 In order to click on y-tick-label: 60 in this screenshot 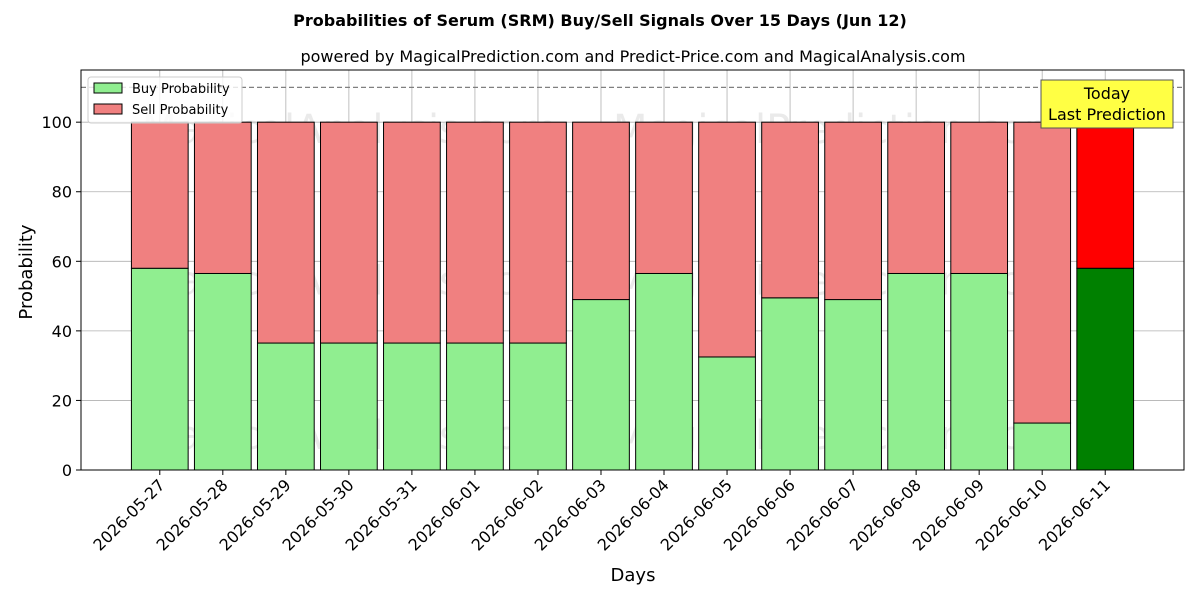, I will do `click(62, 261)`.